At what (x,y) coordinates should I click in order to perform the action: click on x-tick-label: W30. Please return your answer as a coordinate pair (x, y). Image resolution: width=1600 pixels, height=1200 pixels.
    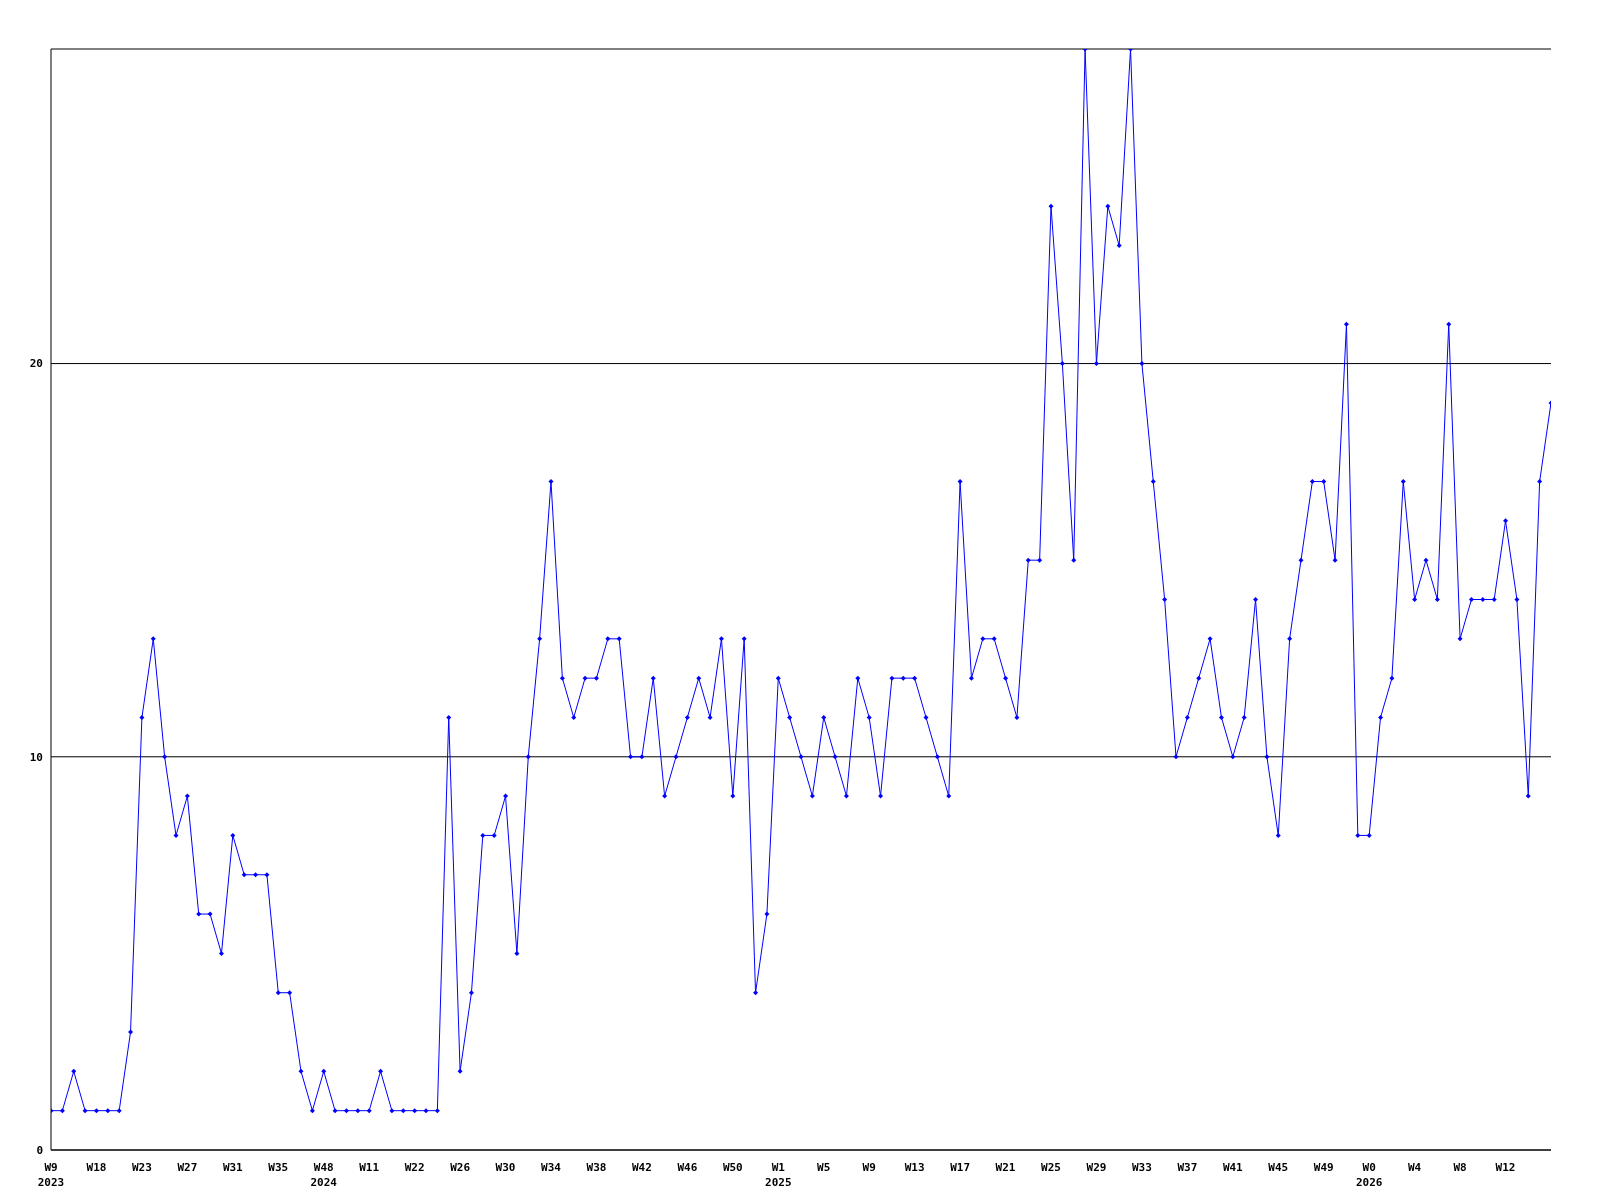
    Looking at the image, I should click on (505, 1167).